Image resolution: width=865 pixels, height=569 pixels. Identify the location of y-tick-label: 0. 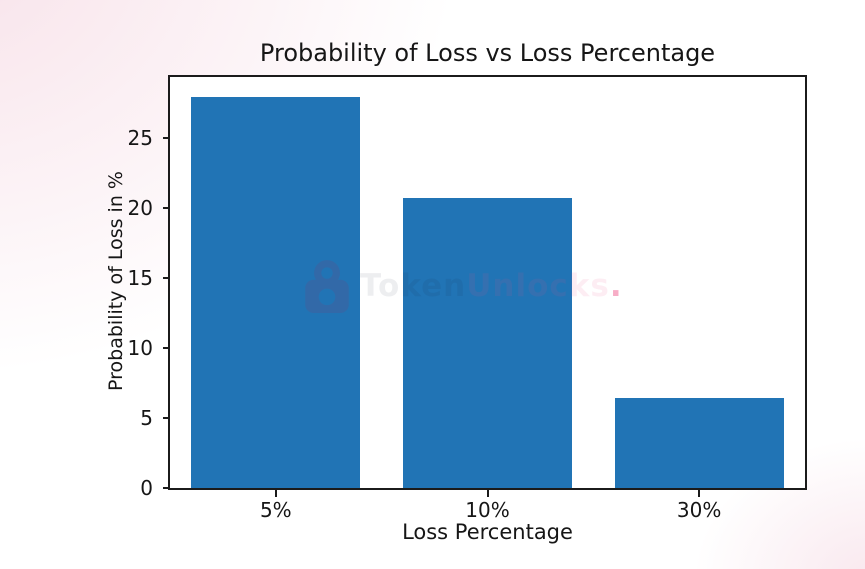
(146, 488).